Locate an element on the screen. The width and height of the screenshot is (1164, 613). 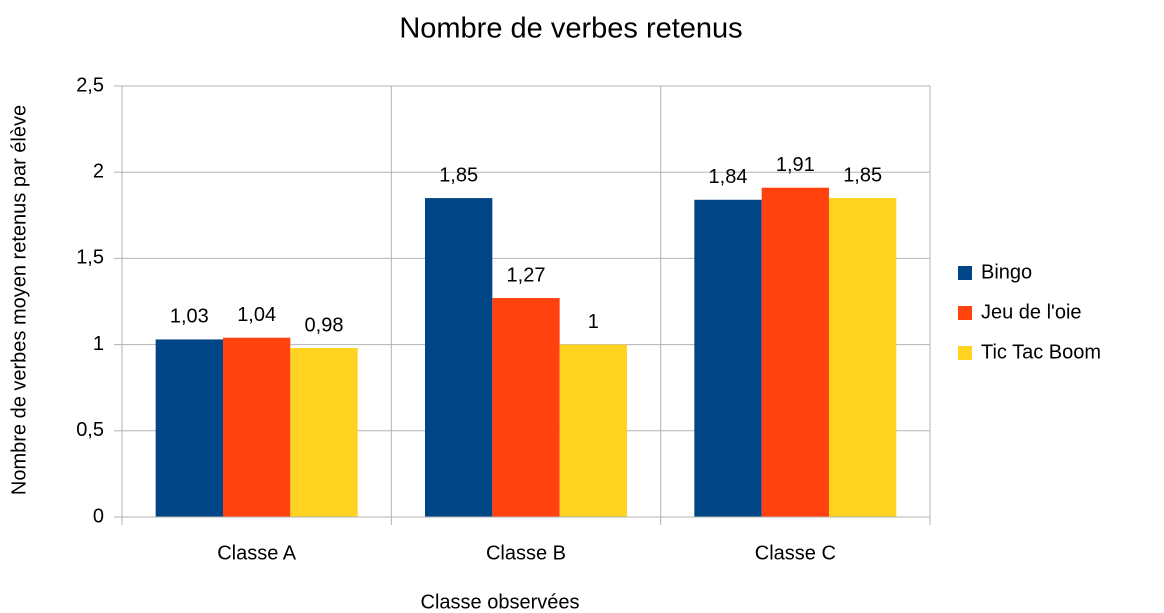
value-label: 1 is located at coordinates (593, 322).